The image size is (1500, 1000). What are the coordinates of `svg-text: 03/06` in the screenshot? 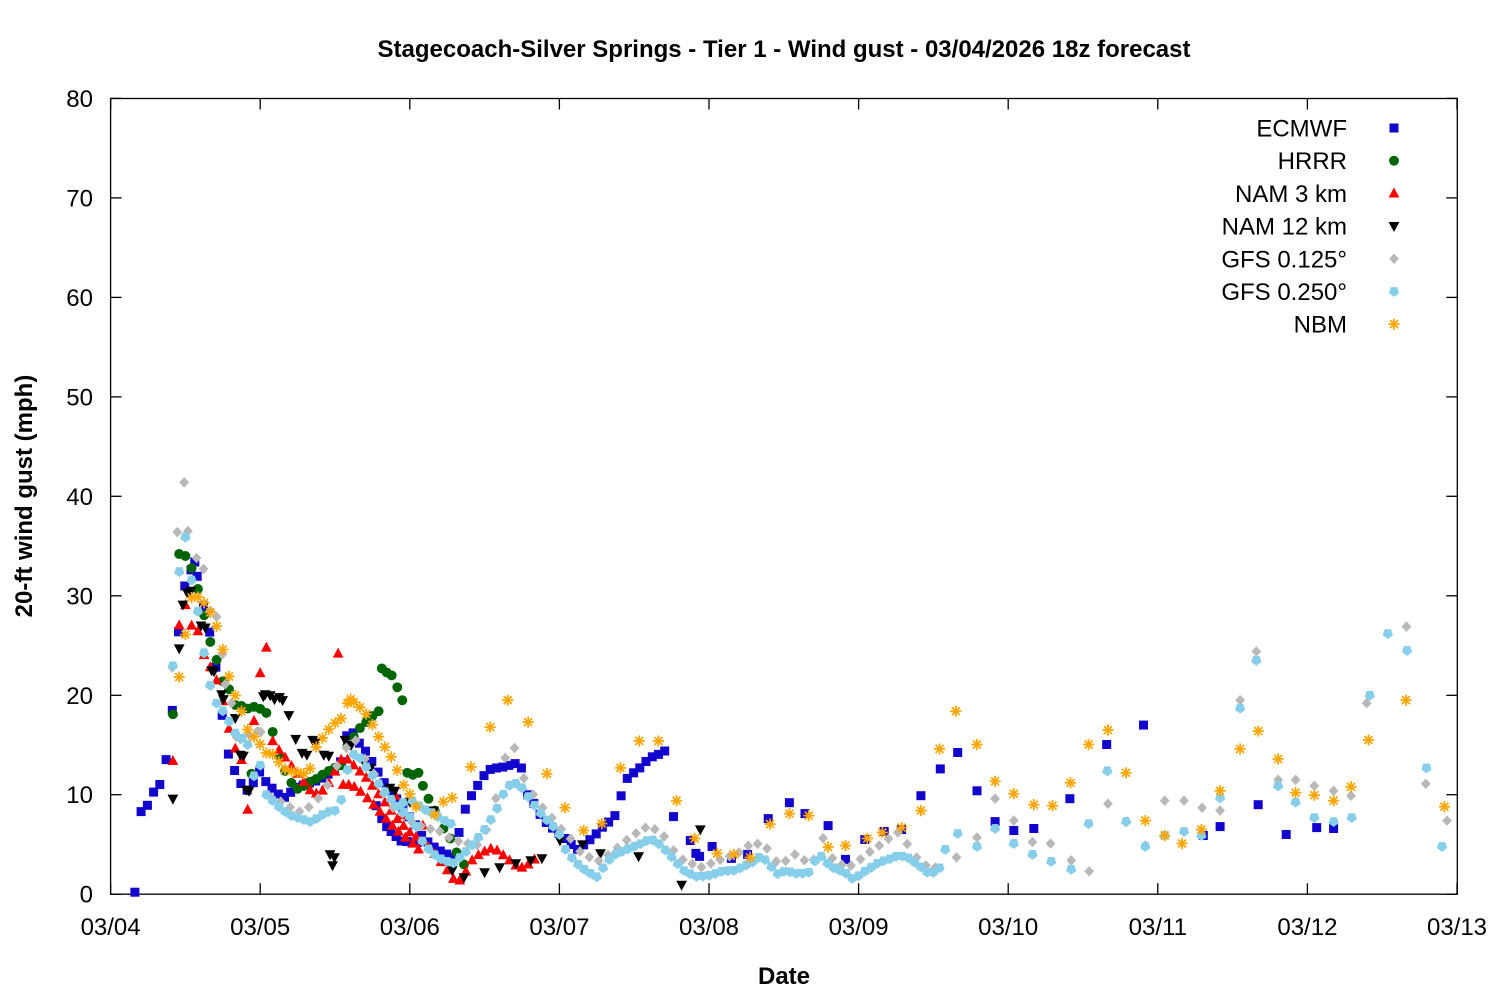 It's located at (410, 927).